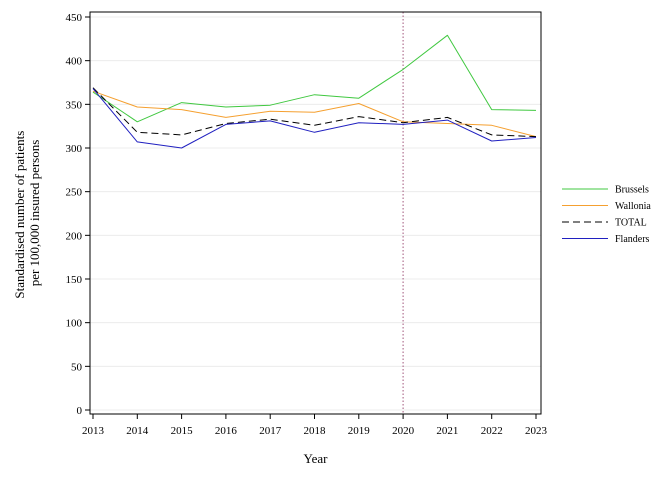 This screenshot has height=480, width=672. What do you see at coordinates (447, 431) in the screenshot?
I see `x-tick-label-2021: 2021` at bounding box center [447, 431].